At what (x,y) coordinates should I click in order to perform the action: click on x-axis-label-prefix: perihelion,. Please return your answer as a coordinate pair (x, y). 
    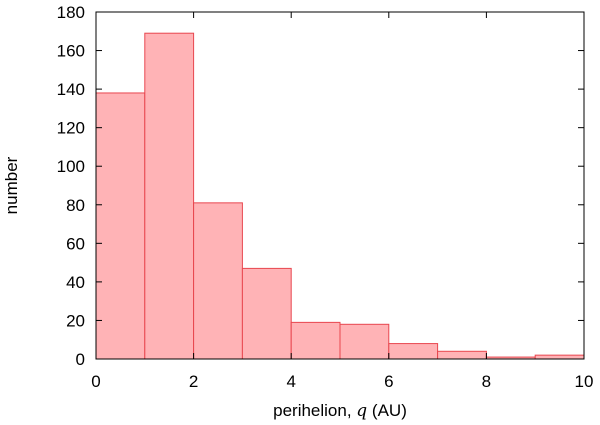
    Looking at the image, I should click on (314, 410).